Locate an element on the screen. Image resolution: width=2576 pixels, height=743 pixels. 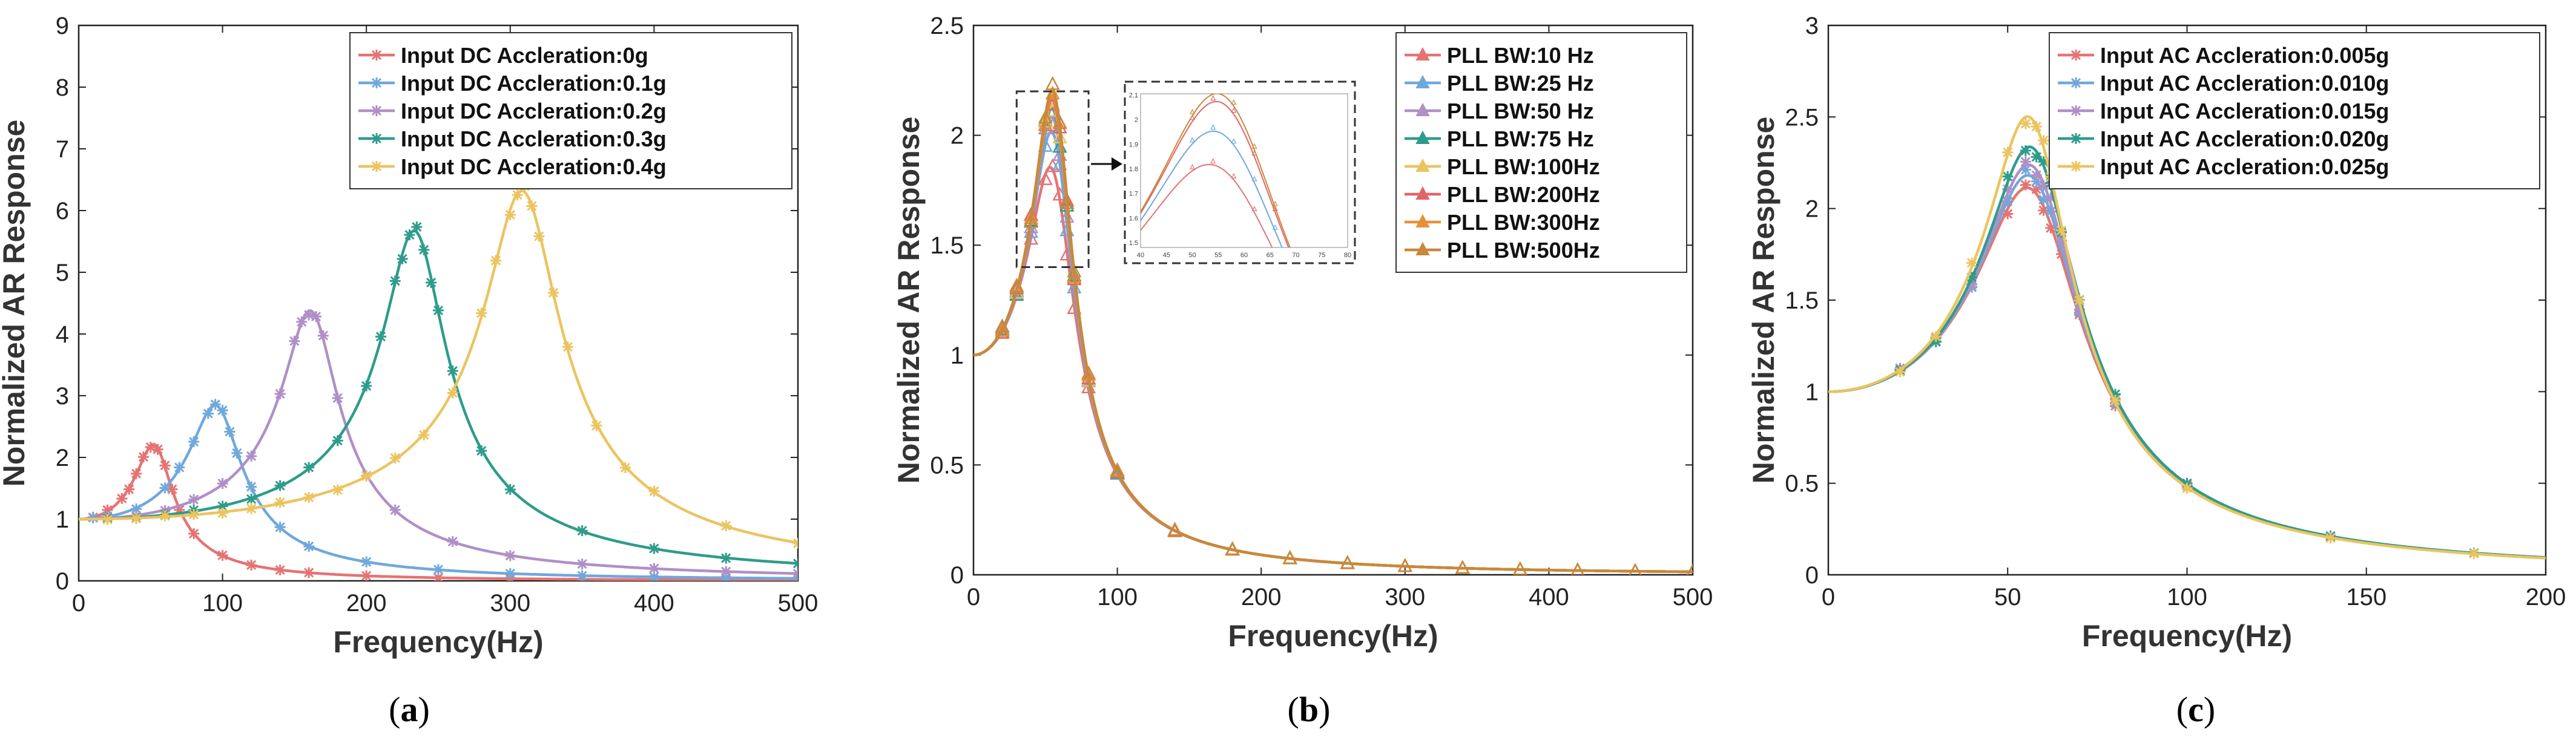
x-tick-label: 100 is located at coordinates (1117, 597).